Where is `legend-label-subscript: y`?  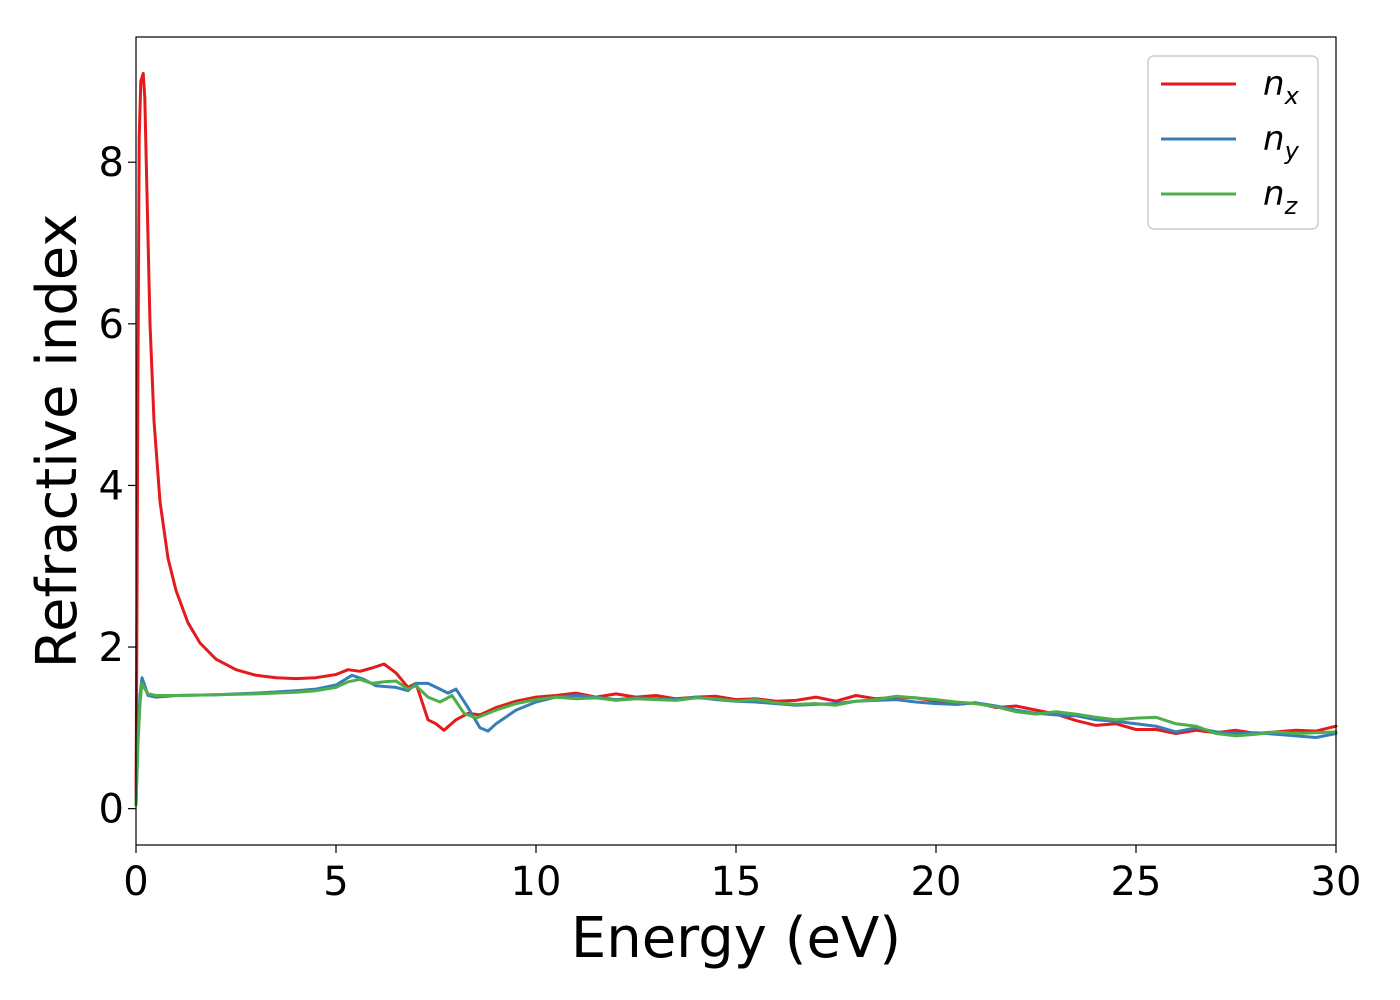
legend-label-subscript: y is located at coordinates (1292, 151).